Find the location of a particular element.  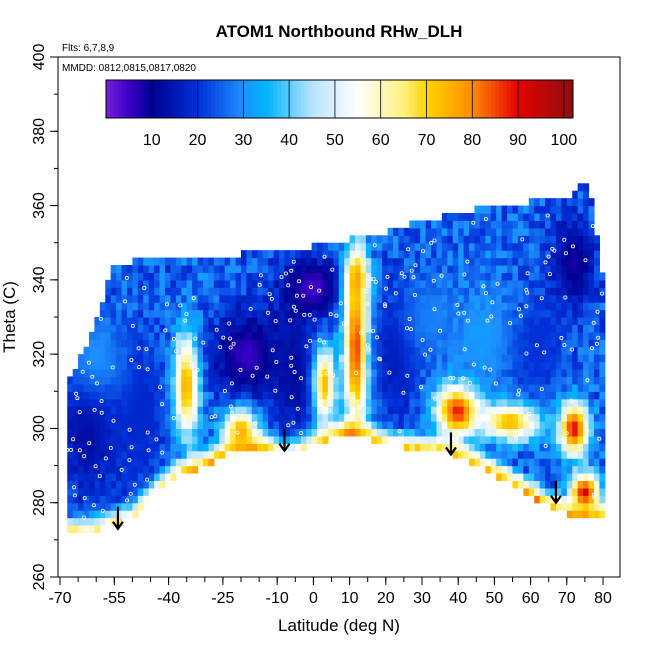

x-tick-label: -55 is located at coordinates (114, 598).